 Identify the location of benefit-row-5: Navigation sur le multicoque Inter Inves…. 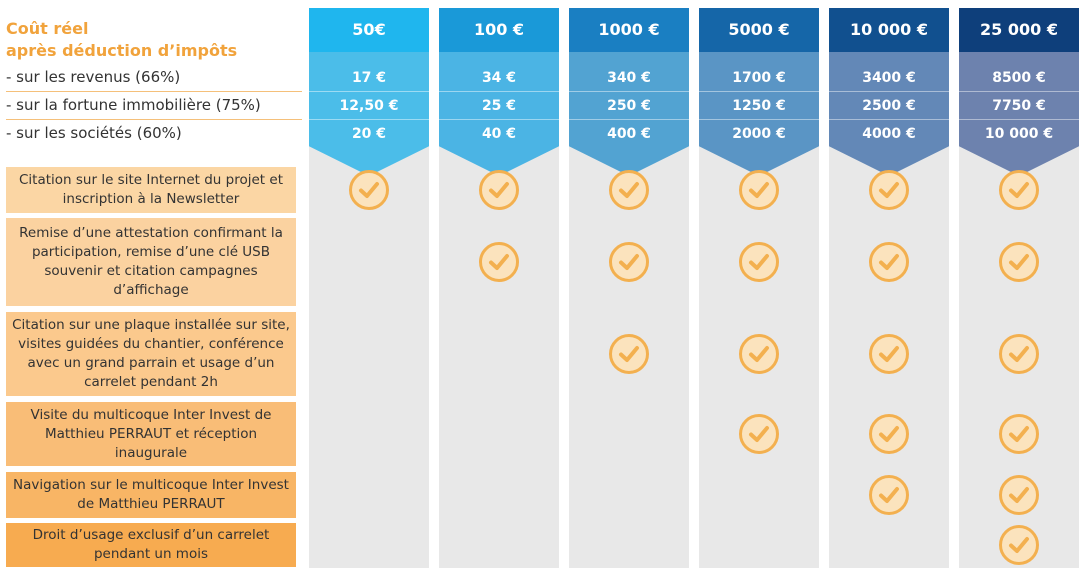
(151, 495).